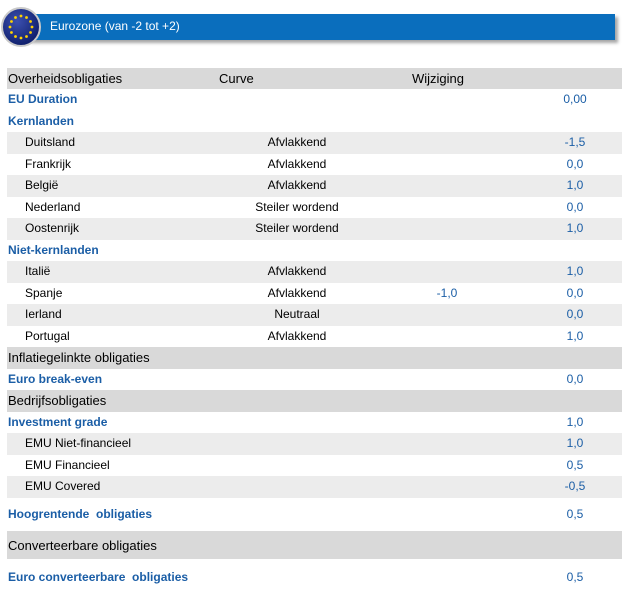 The width and height of the screenshot is (625, 590). I want to click on header-banner: Eurozone (van -2 tot +2), so click(312, 25).